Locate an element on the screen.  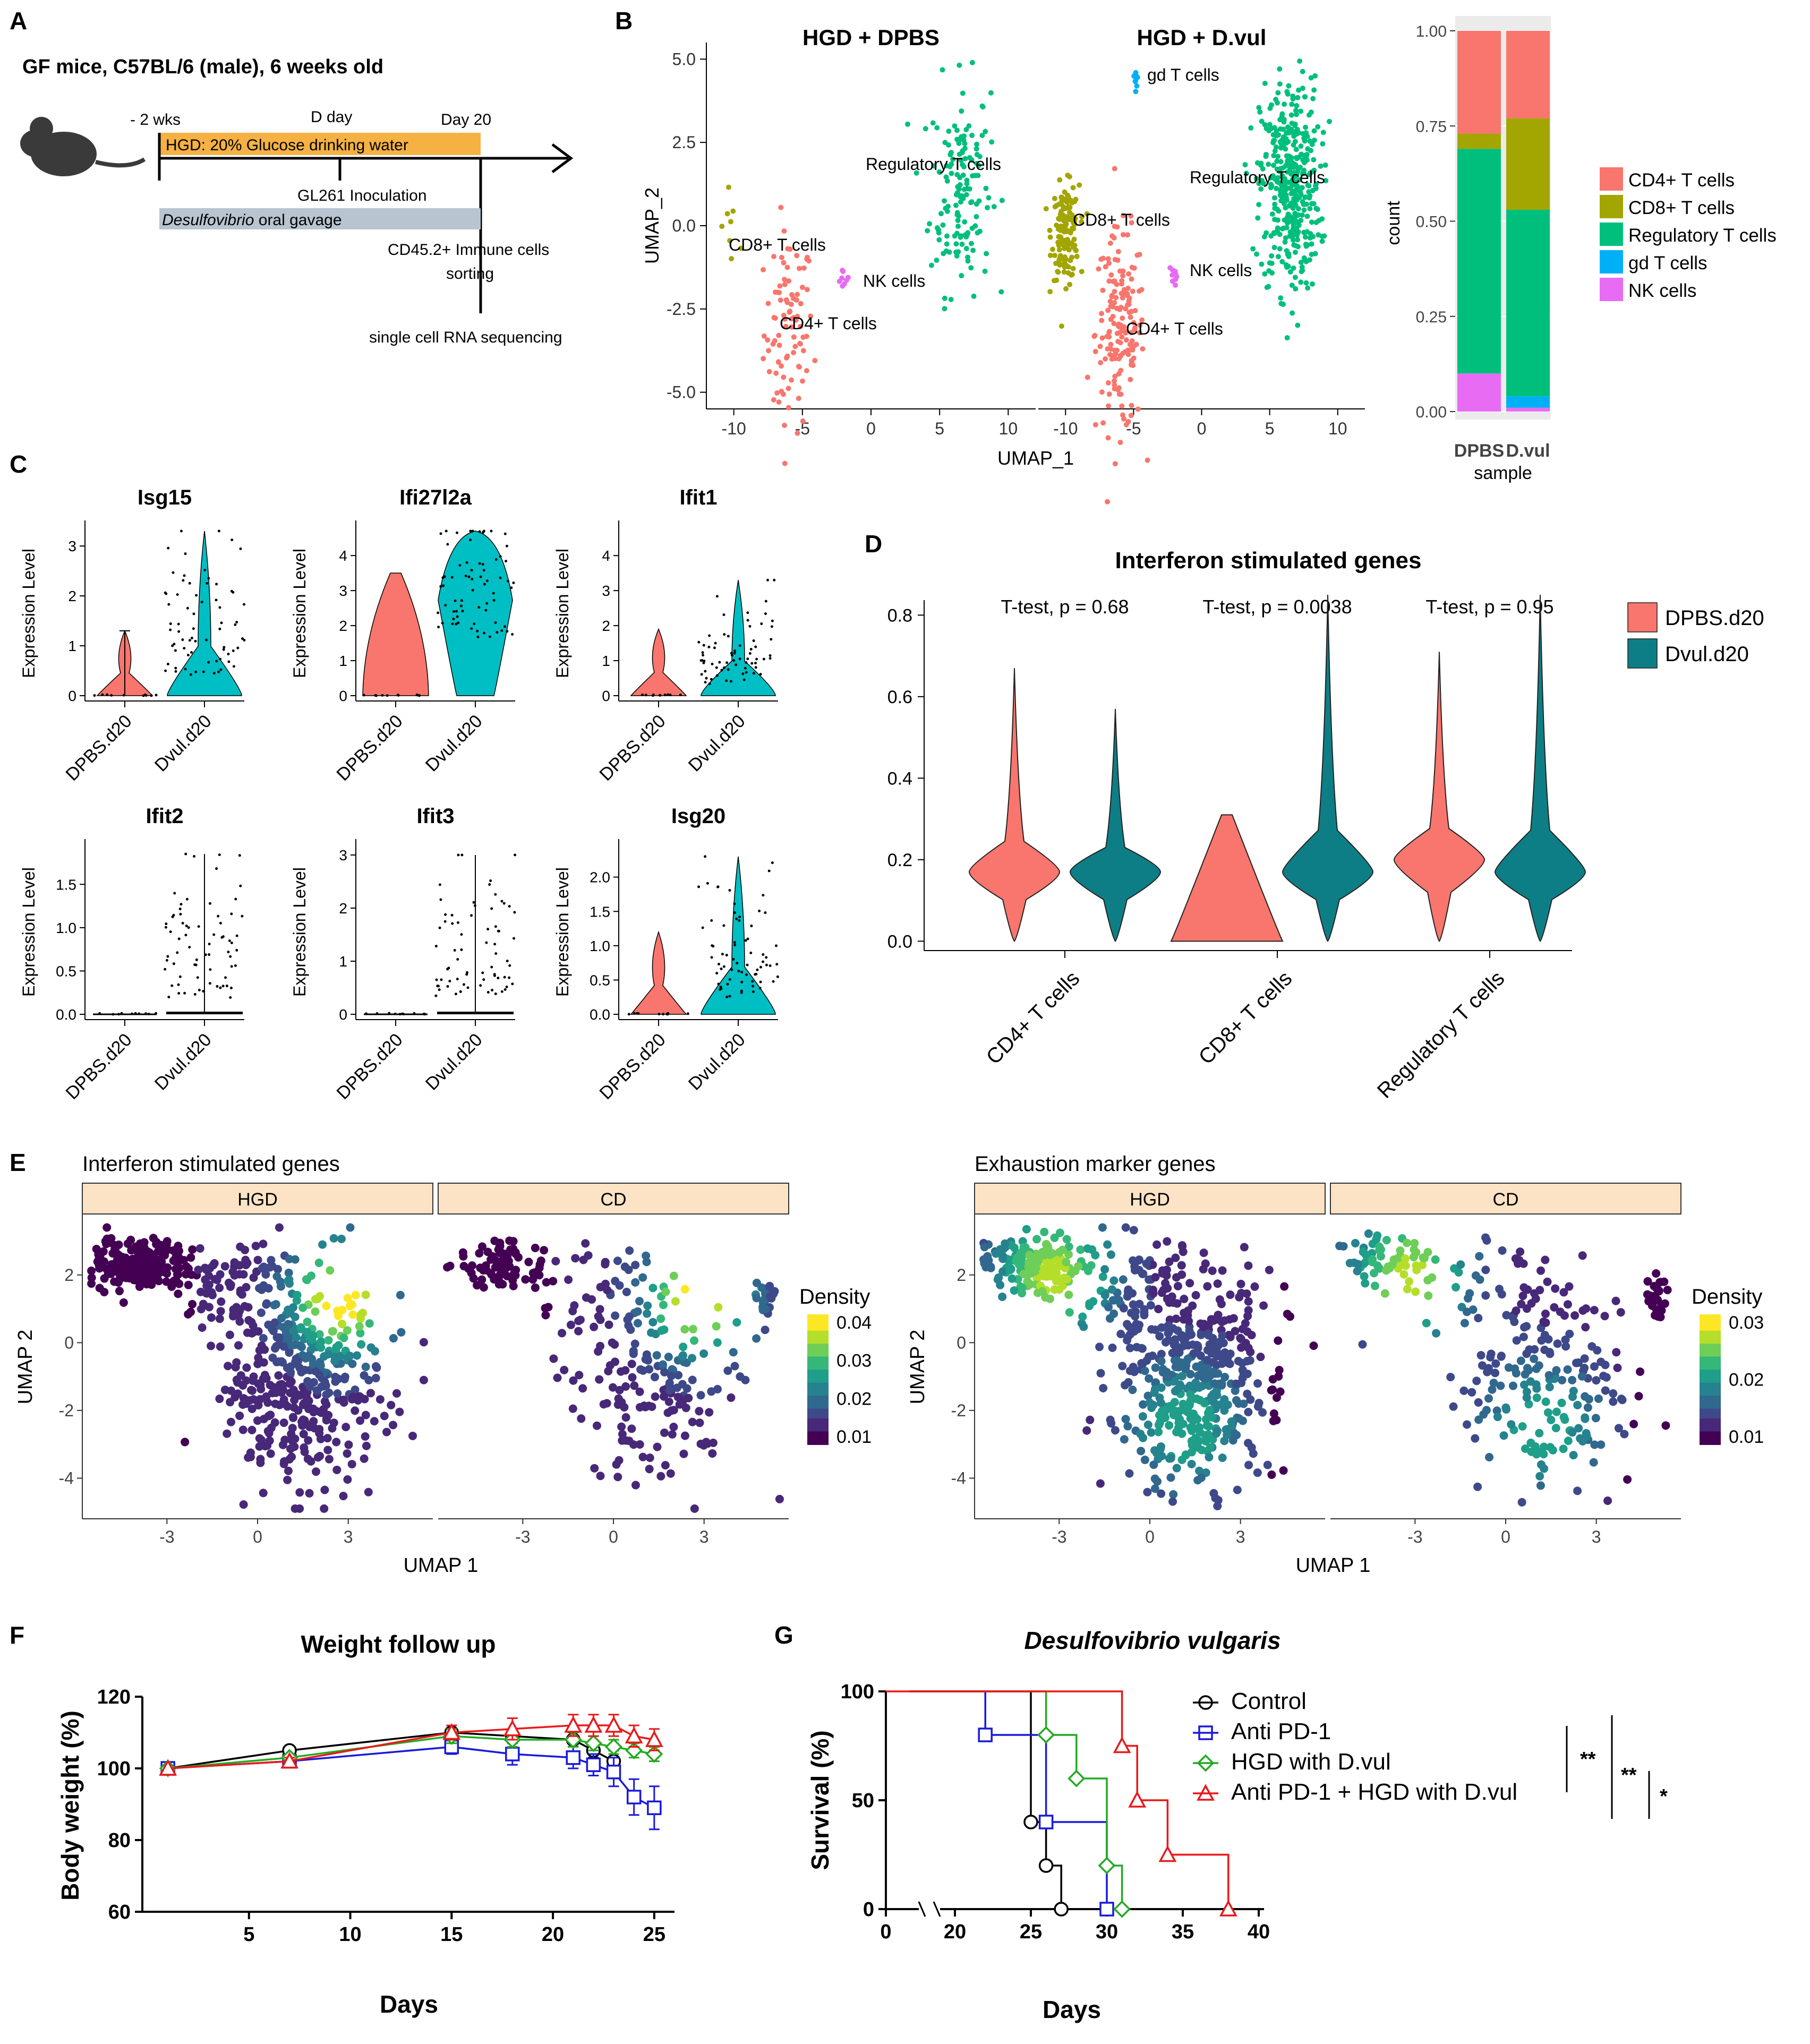
umap-point-nk-cells is located at coordinates (843, 286).